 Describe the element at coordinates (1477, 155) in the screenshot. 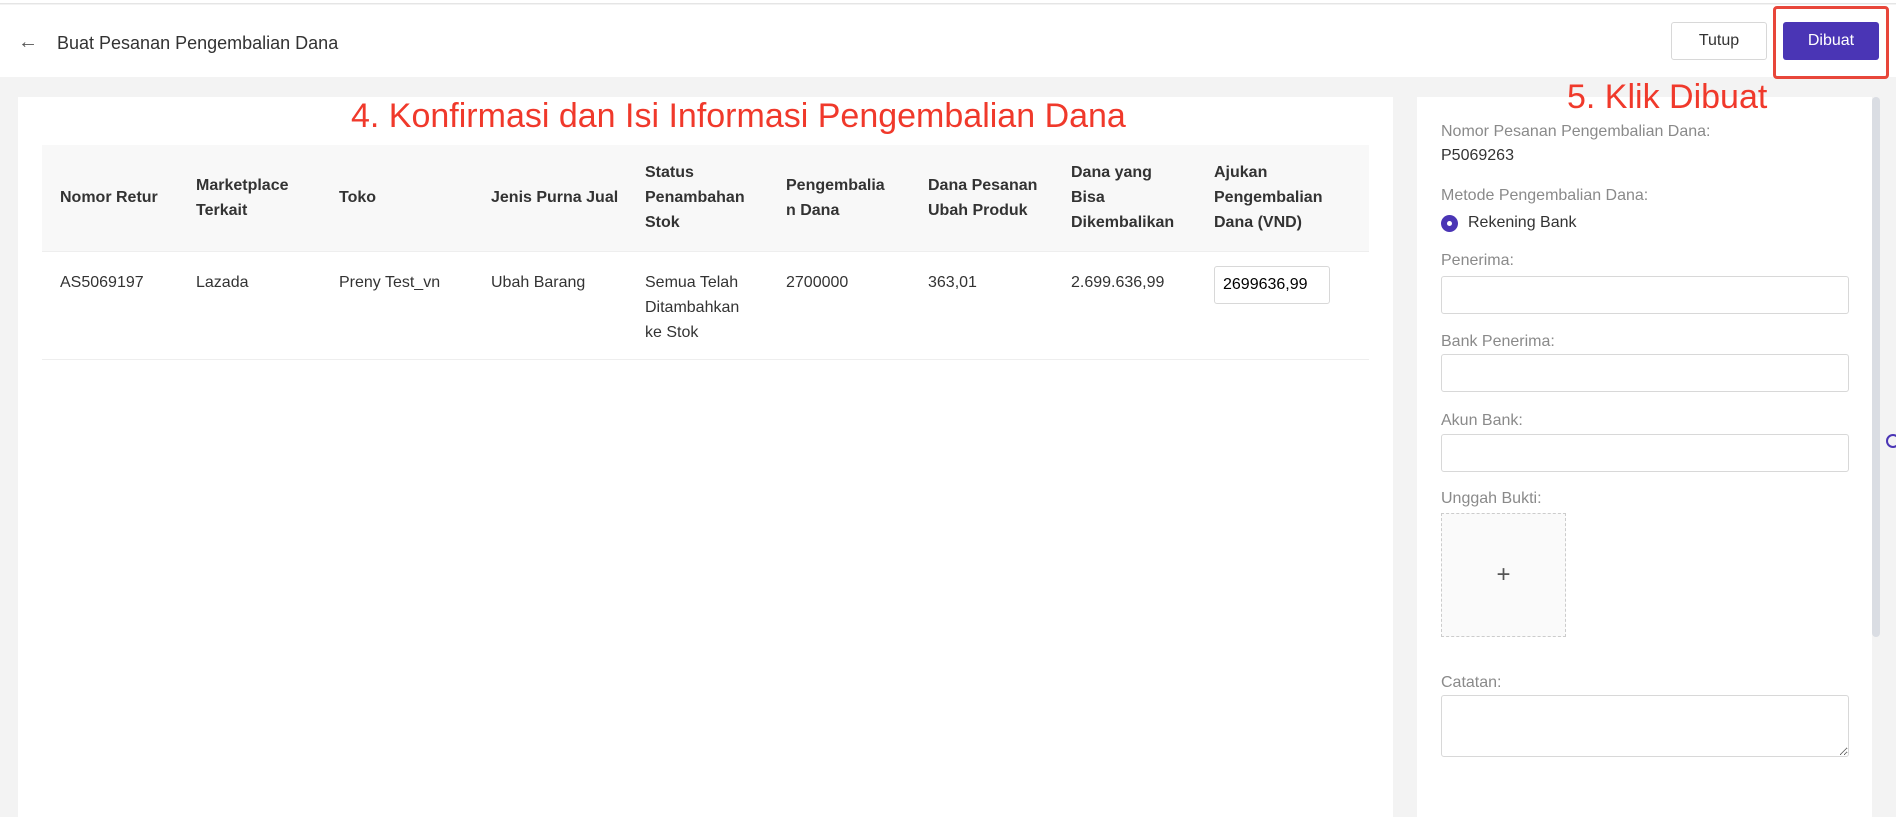

I see `order-no-value: P5069263` at that location.